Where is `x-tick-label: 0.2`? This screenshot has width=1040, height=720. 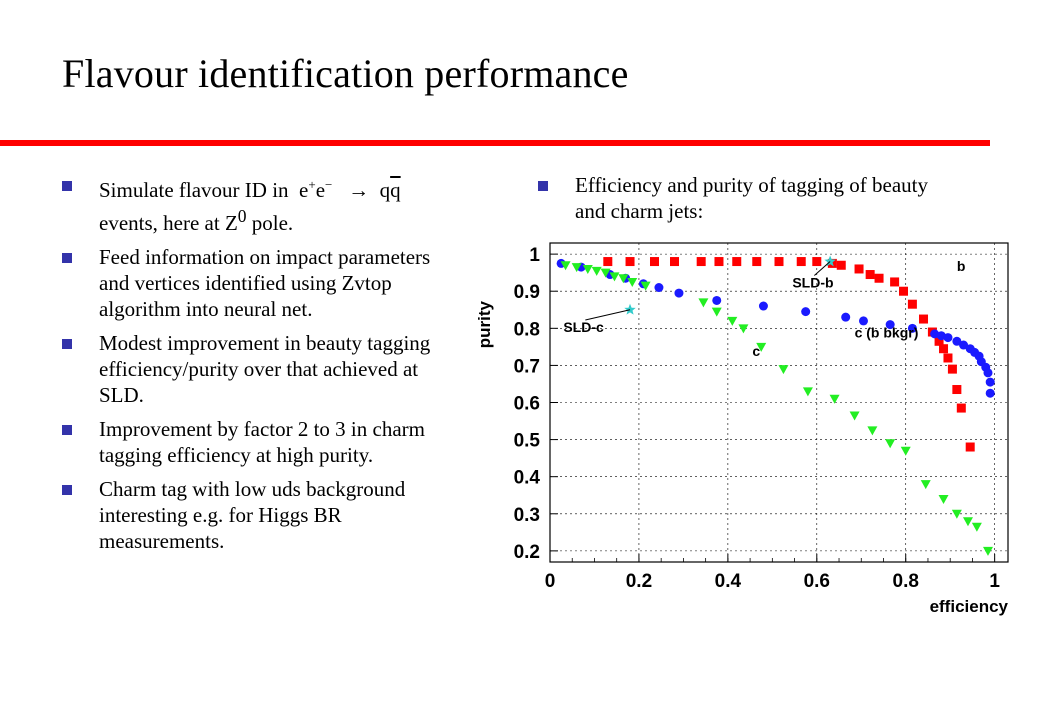
x-tick-label: 0.2 is located at coordinates (639, 581).